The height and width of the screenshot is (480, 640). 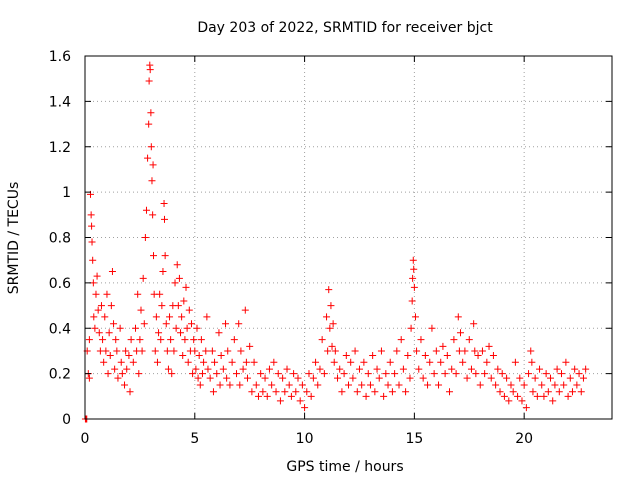 What do you see at coordinates (60, 148) in the screenshot?
I see `y-tick-label: 1.2` at bounding box center [60, 148].